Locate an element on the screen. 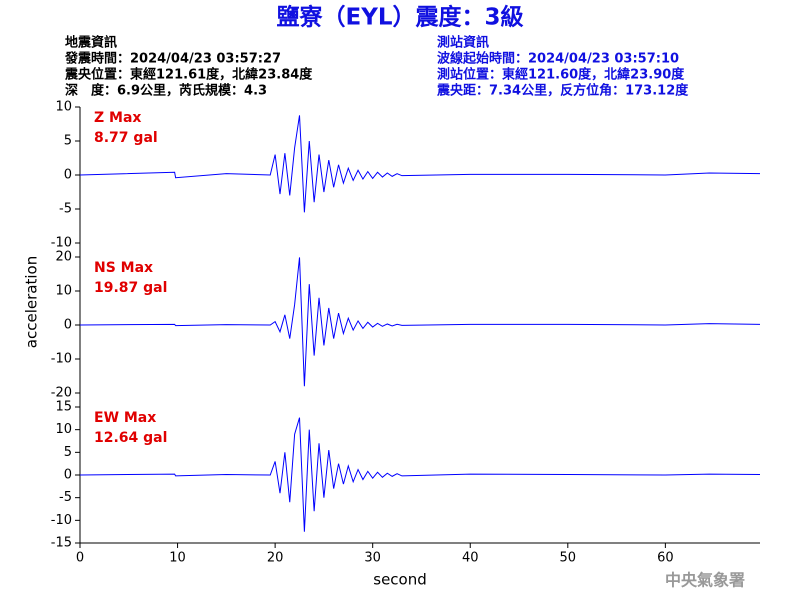  x-tick-label: 60 is located at coordinates (665, 558).